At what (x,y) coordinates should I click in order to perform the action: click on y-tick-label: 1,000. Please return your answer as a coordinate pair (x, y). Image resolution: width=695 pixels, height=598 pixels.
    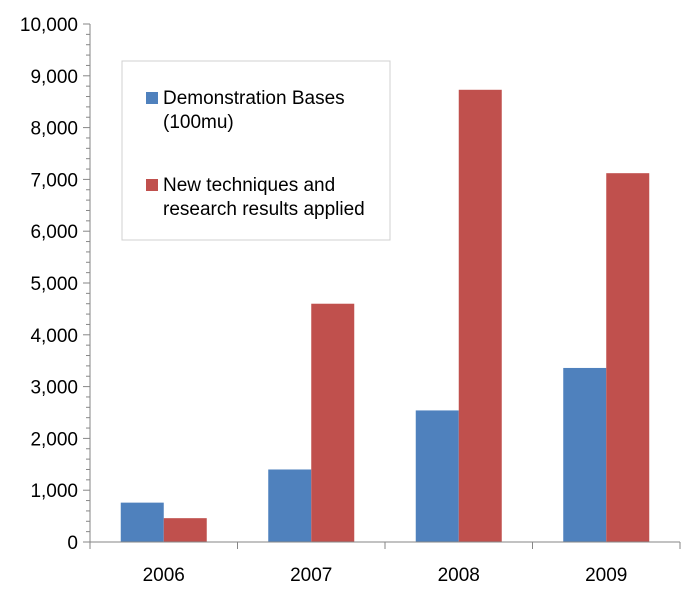
    Looking at the image, I should click on (54, 491).